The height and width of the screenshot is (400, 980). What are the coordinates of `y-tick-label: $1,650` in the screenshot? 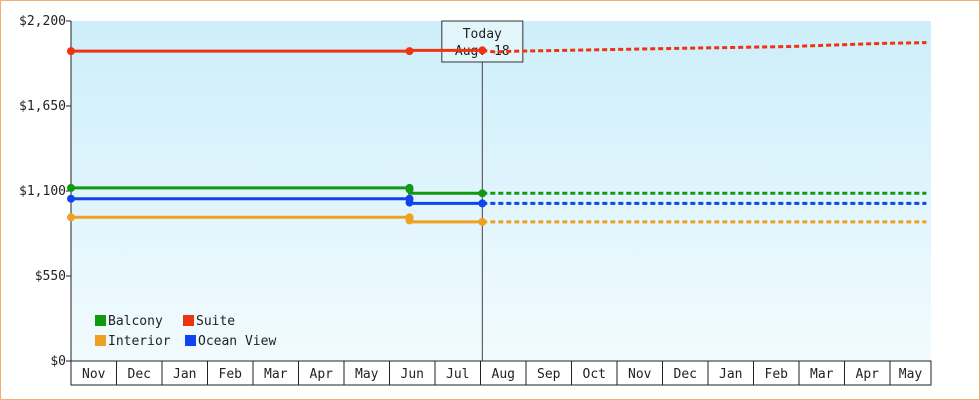 It's located at (42, 106).